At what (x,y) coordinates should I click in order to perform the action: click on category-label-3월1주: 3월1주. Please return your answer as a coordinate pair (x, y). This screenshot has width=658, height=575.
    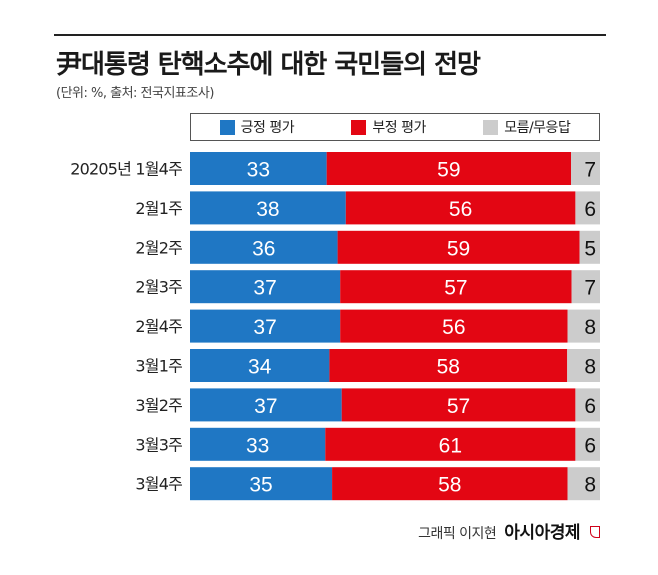
    Looking at the image, I should click on (158, 366).